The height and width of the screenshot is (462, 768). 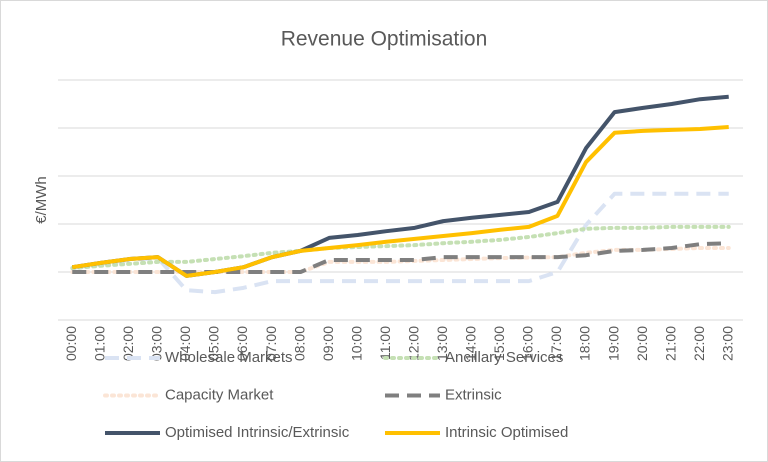 What do you see at coordinates (384, 39) in the screenshot?
I see `chart-title: Revenue Optimisation` at bounding box center [384, 39].